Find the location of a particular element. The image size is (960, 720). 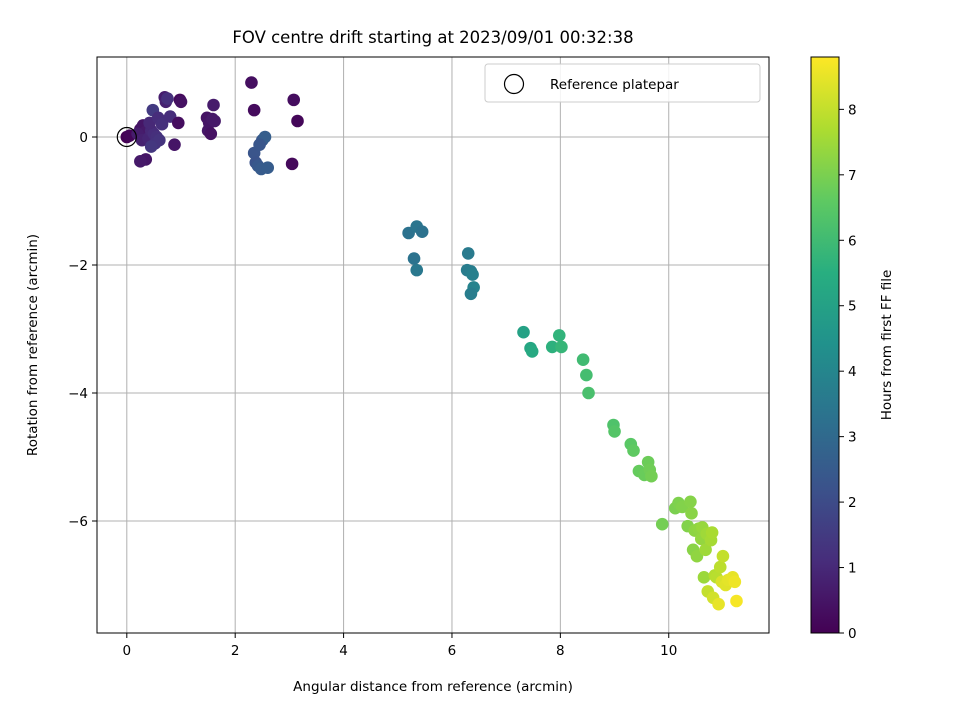

colorbar-label: Hours from first FF file is located at coordinates (887, 345).